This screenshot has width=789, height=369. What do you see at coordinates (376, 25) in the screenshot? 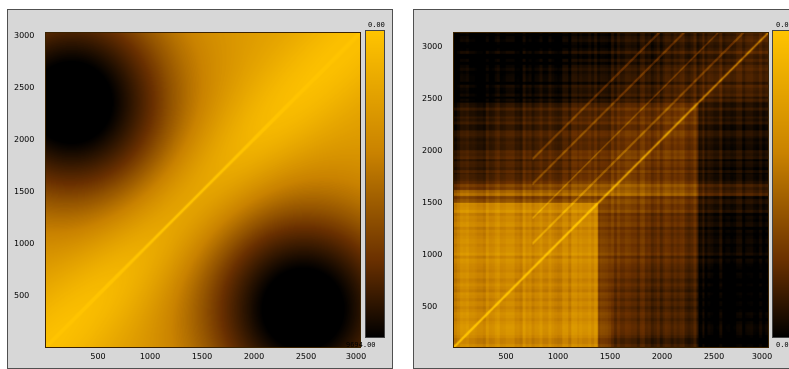
I see `colorbar-max-label-left: 0.00` at bounding box center [376, 25].